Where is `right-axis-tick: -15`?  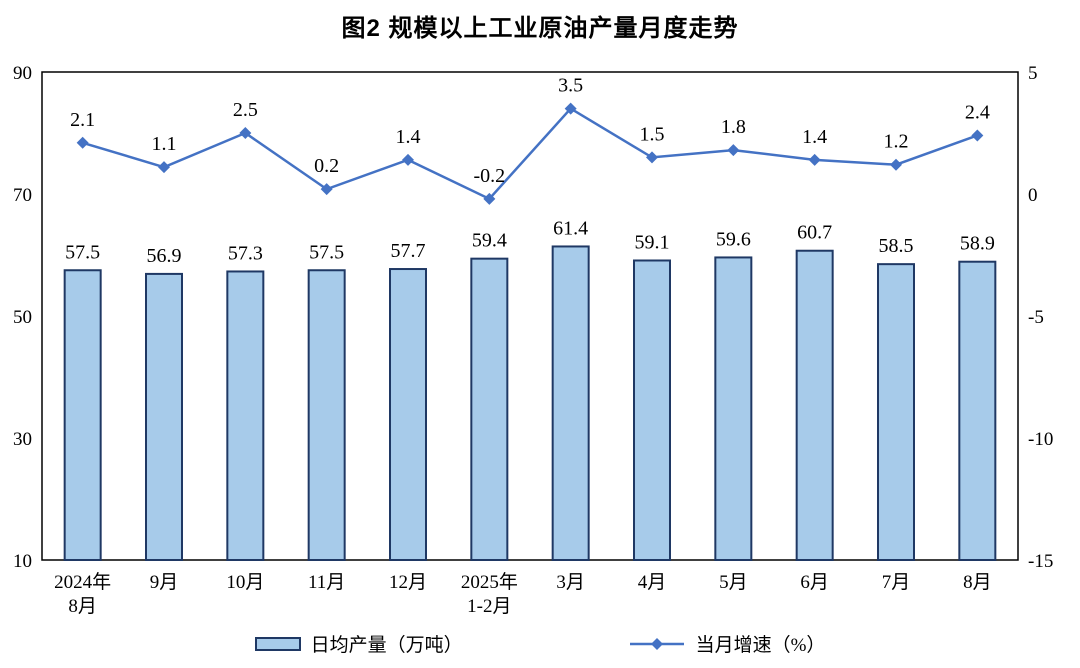
right-axis-tick: -15 is located at coordinates (1040, 561).